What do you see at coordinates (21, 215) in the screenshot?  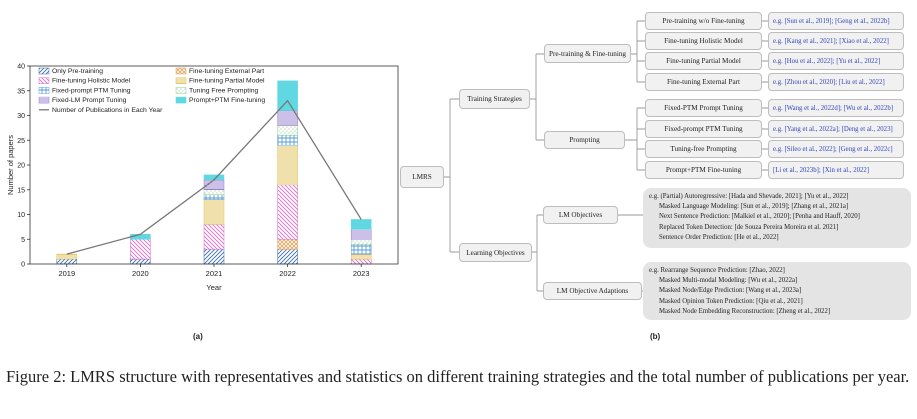 I see `y-tick-label: 10` at bounding box center [21, 215].